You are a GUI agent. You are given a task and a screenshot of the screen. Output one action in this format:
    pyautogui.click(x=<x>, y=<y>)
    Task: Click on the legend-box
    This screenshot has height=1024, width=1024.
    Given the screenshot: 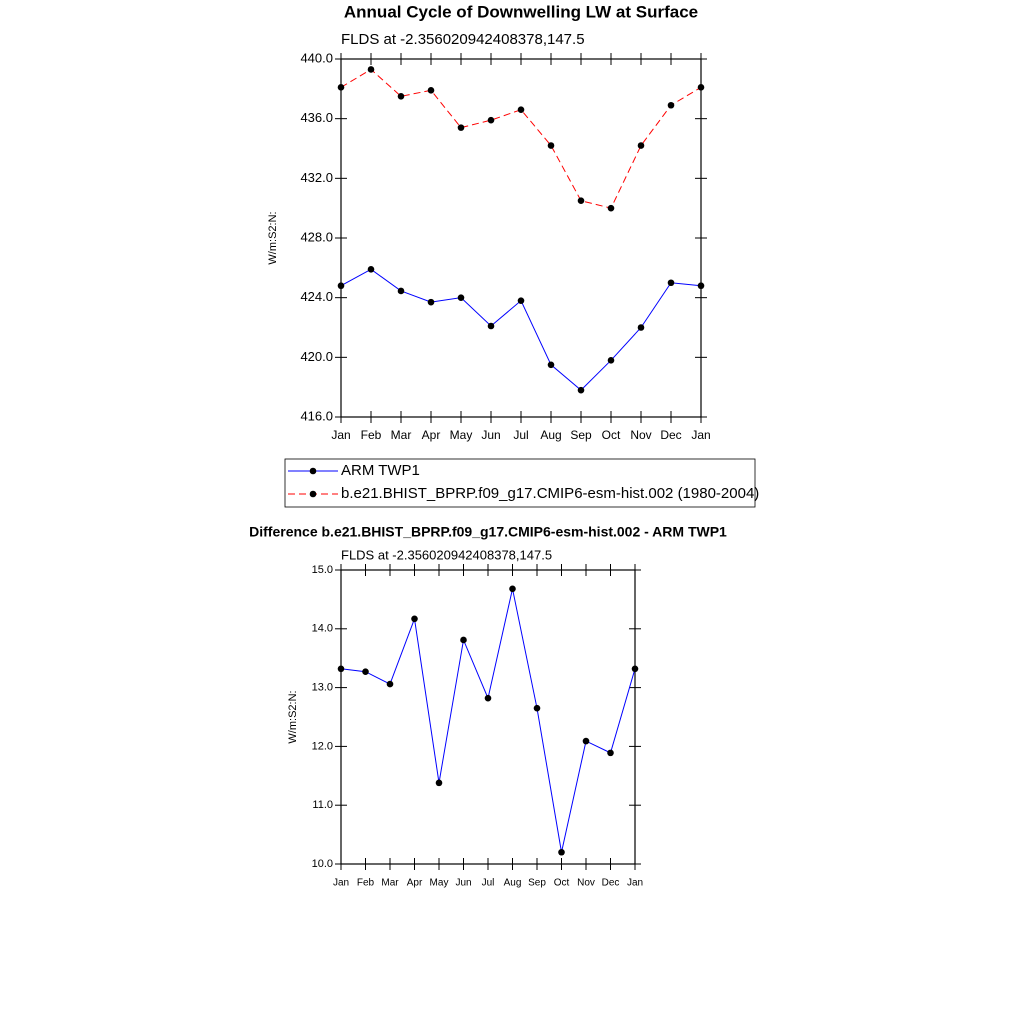 What is the action you would take?
    pyautogui.click(x=520, y=483)
    